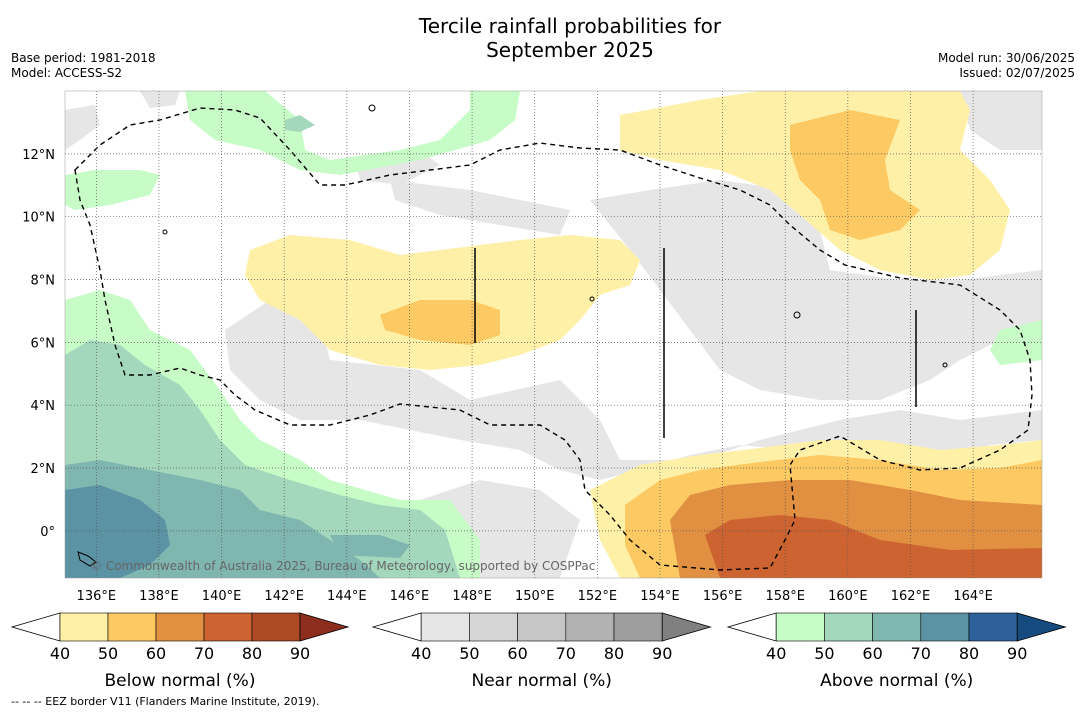 This screenshot has height=713, width=1085. Describe the element at coordinates (723, 596) in the screenshot. I see `longitude-tick-label: 156°E` at that location.